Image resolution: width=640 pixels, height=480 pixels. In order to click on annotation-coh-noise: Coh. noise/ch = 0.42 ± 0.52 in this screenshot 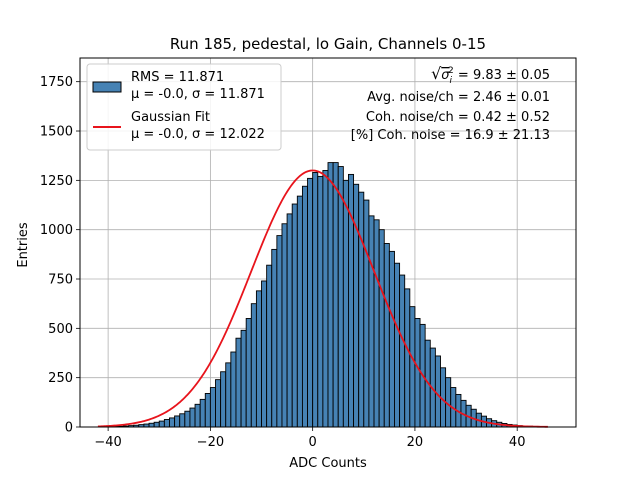, I will do `click(458, 117)`.